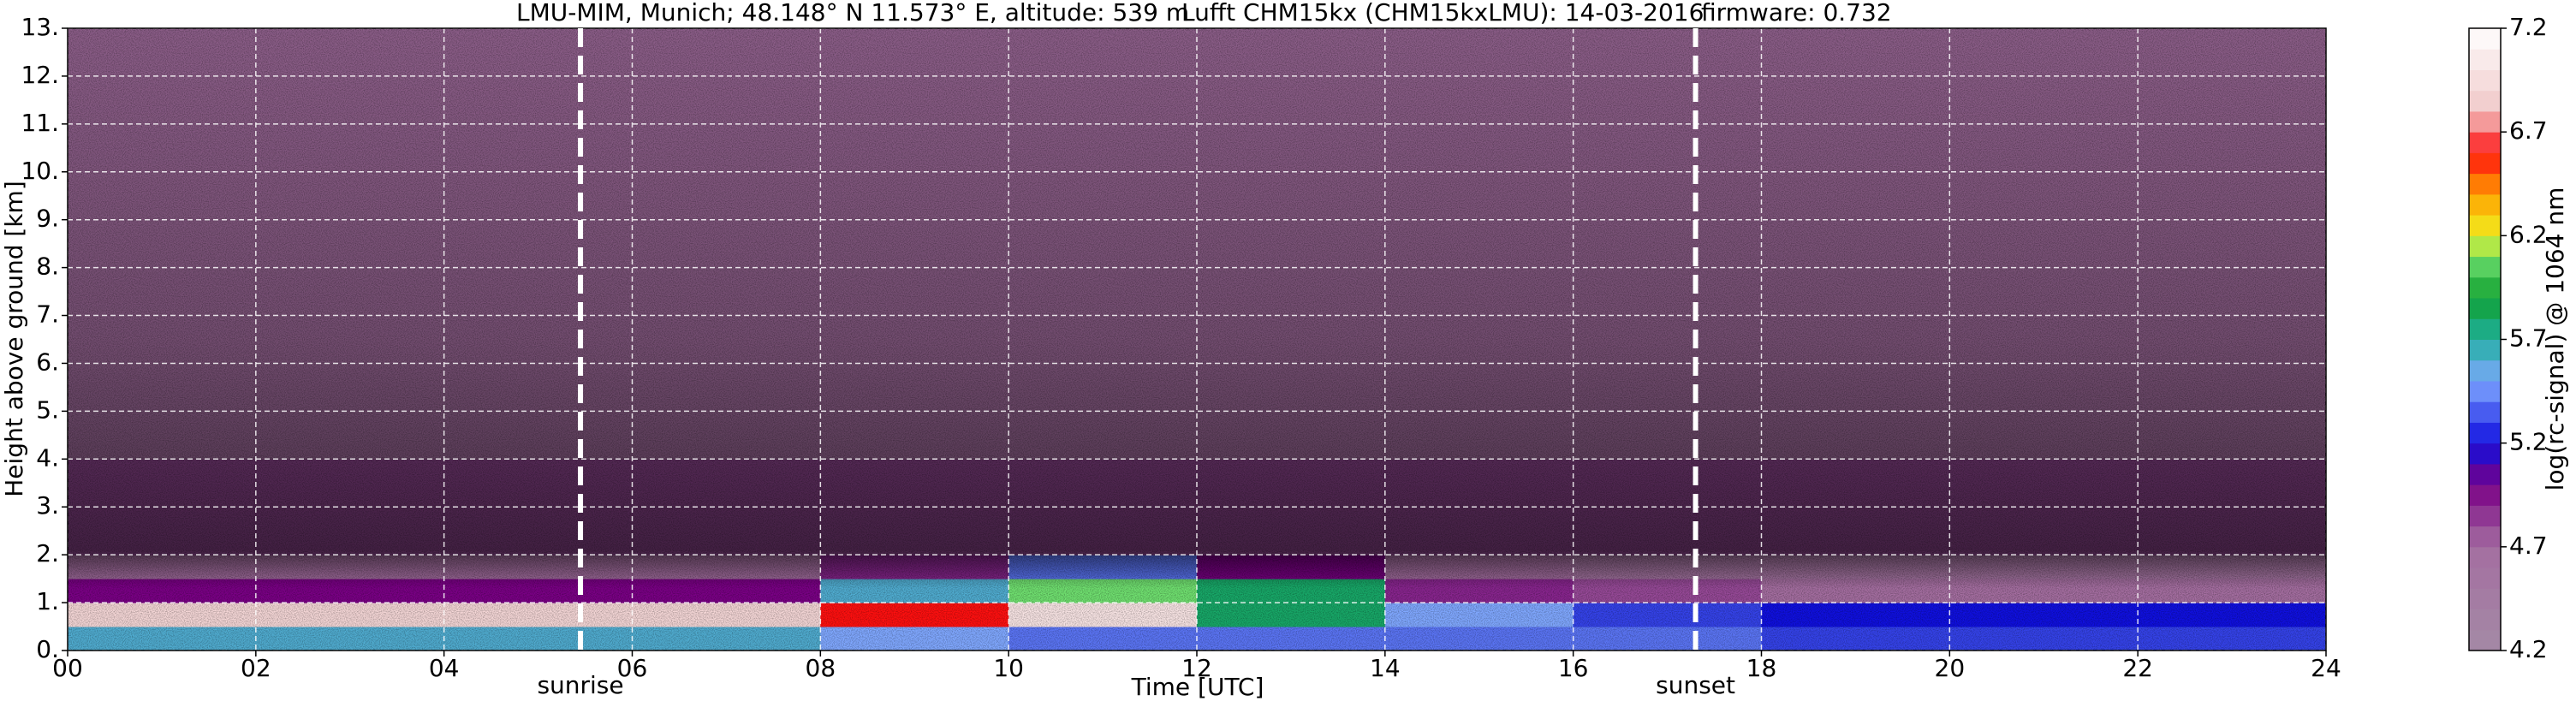  I want to click on colorbar-tick-label: 4.2, so click(2529, 649).